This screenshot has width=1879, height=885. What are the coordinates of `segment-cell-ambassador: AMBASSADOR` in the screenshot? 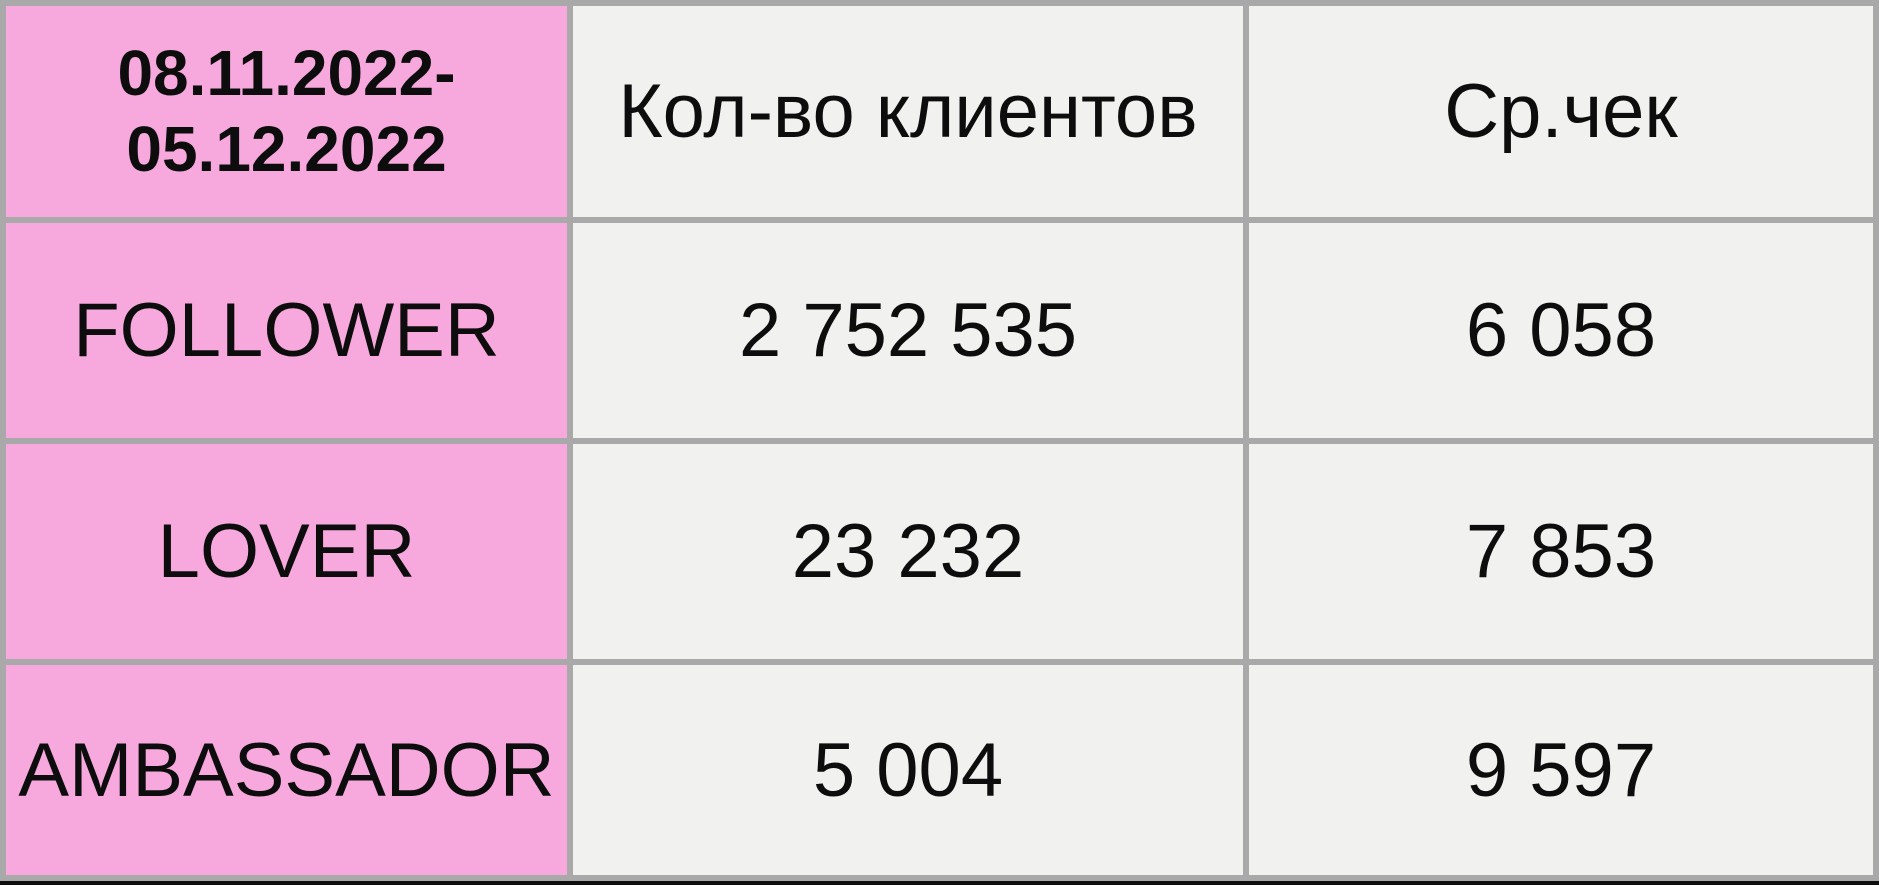 It's located at (286, 770).